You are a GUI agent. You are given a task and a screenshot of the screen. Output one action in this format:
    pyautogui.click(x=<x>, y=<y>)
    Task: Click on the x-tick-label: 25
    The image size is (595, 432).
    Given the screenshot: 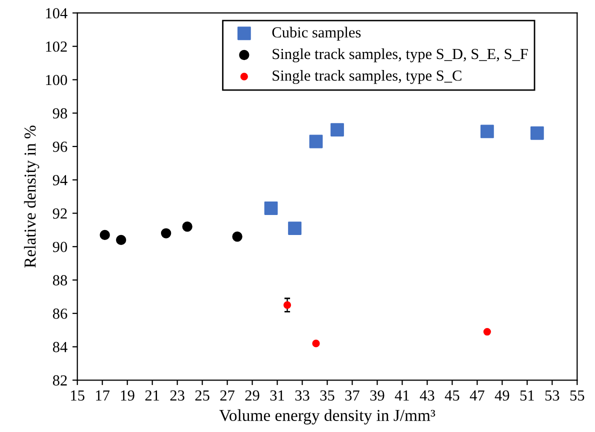 What is the action you would take?
    pyautogui.click(x=202, y=395)
    